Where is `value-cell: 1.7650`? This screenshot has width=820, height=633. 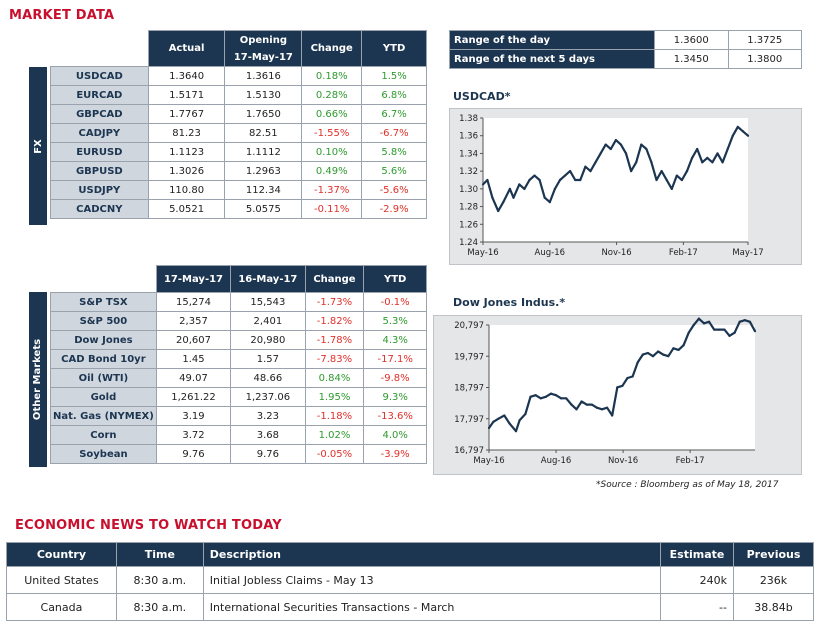
value-cell: 1.7650 is located at coordinates (263, 114).